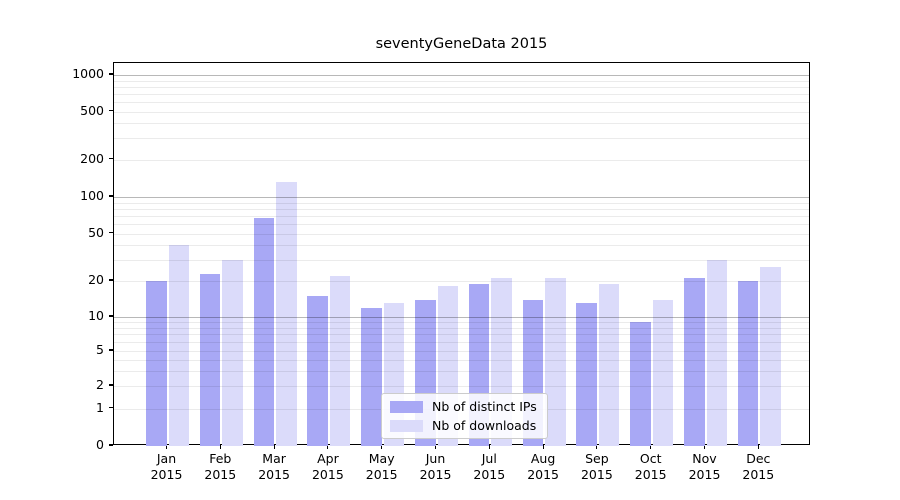 The width and height of the screenshot is (900, 500). I want to click on bar-downloads-feb, so click(232, 352).